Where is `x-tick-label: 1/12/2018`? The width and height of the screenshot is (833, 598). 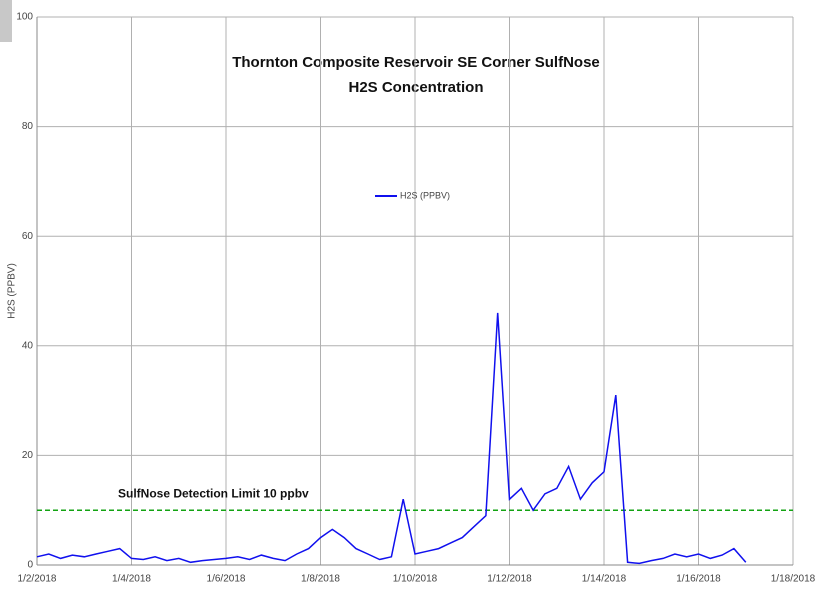
x-tick-label: 1/12/2018 is located at coordinates (509, 579).